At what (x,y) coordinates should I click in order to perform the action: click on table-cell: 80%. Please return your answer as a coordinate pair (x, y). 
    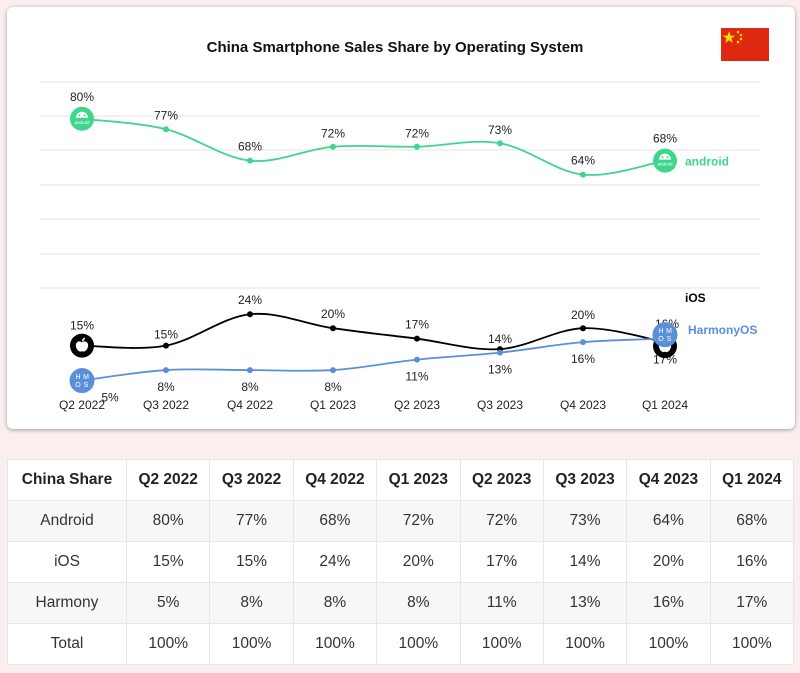
    Looking at the image, I should click on (168, 521).